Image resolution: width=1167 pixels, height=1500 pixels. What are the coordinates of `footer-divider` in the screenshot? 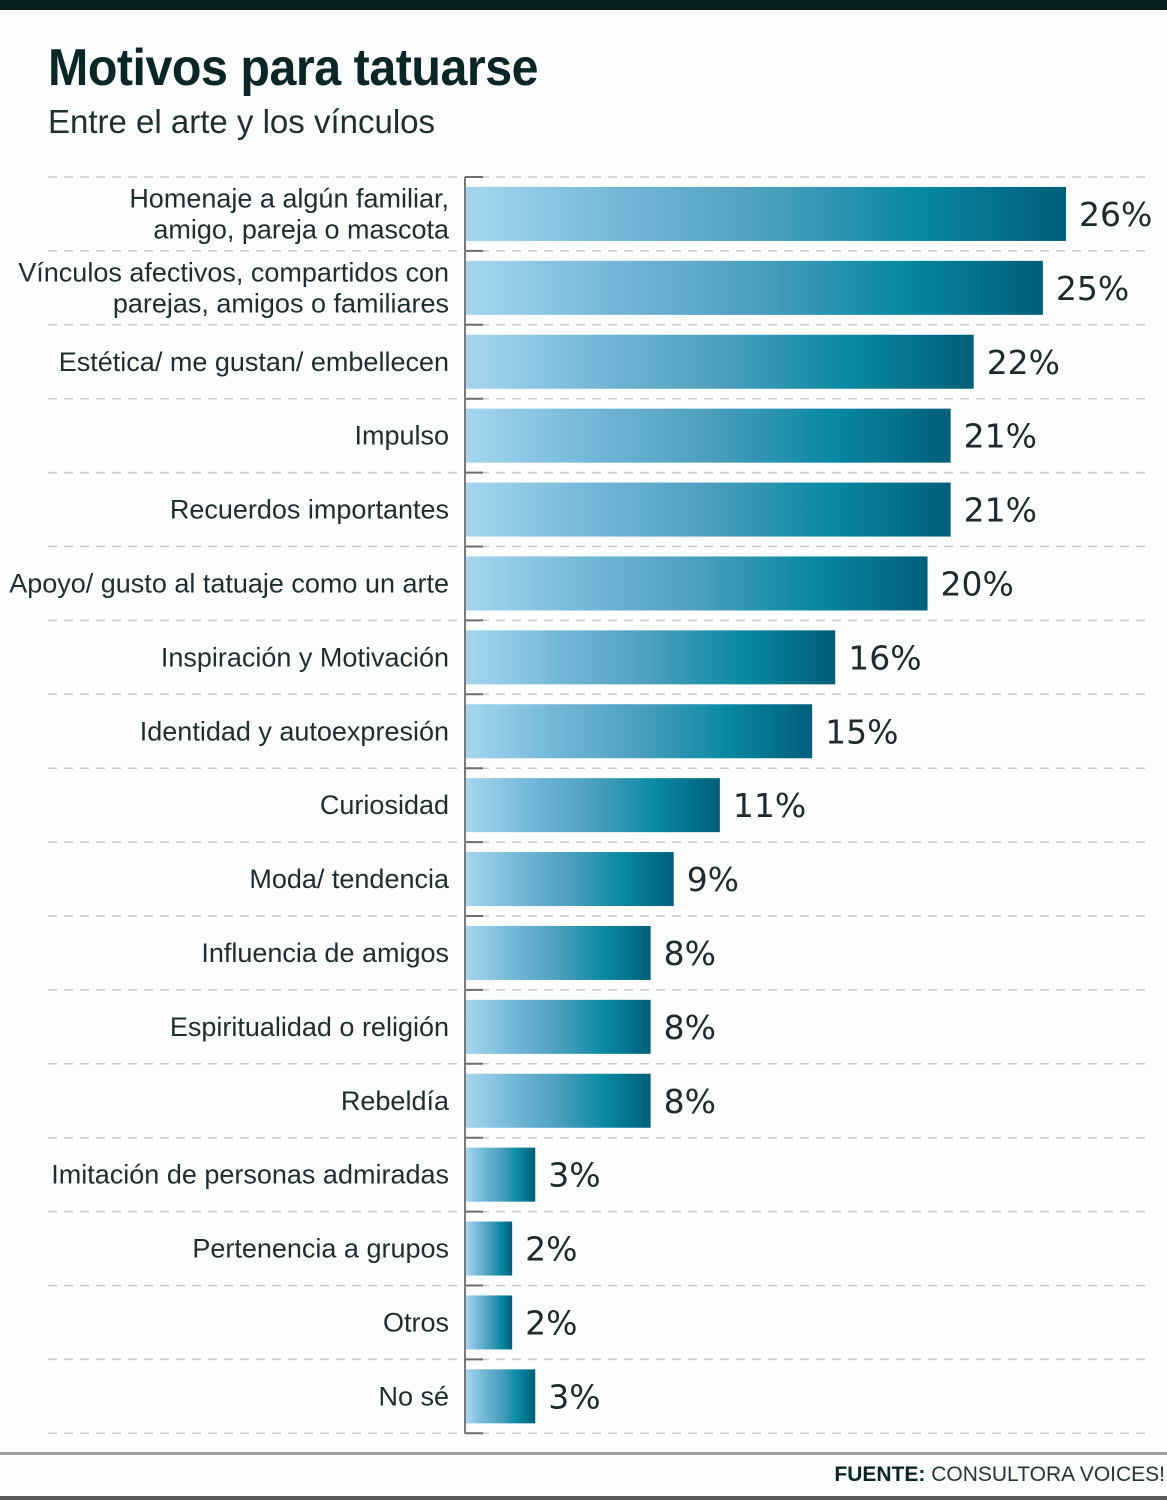 It's located at (583, 1453).